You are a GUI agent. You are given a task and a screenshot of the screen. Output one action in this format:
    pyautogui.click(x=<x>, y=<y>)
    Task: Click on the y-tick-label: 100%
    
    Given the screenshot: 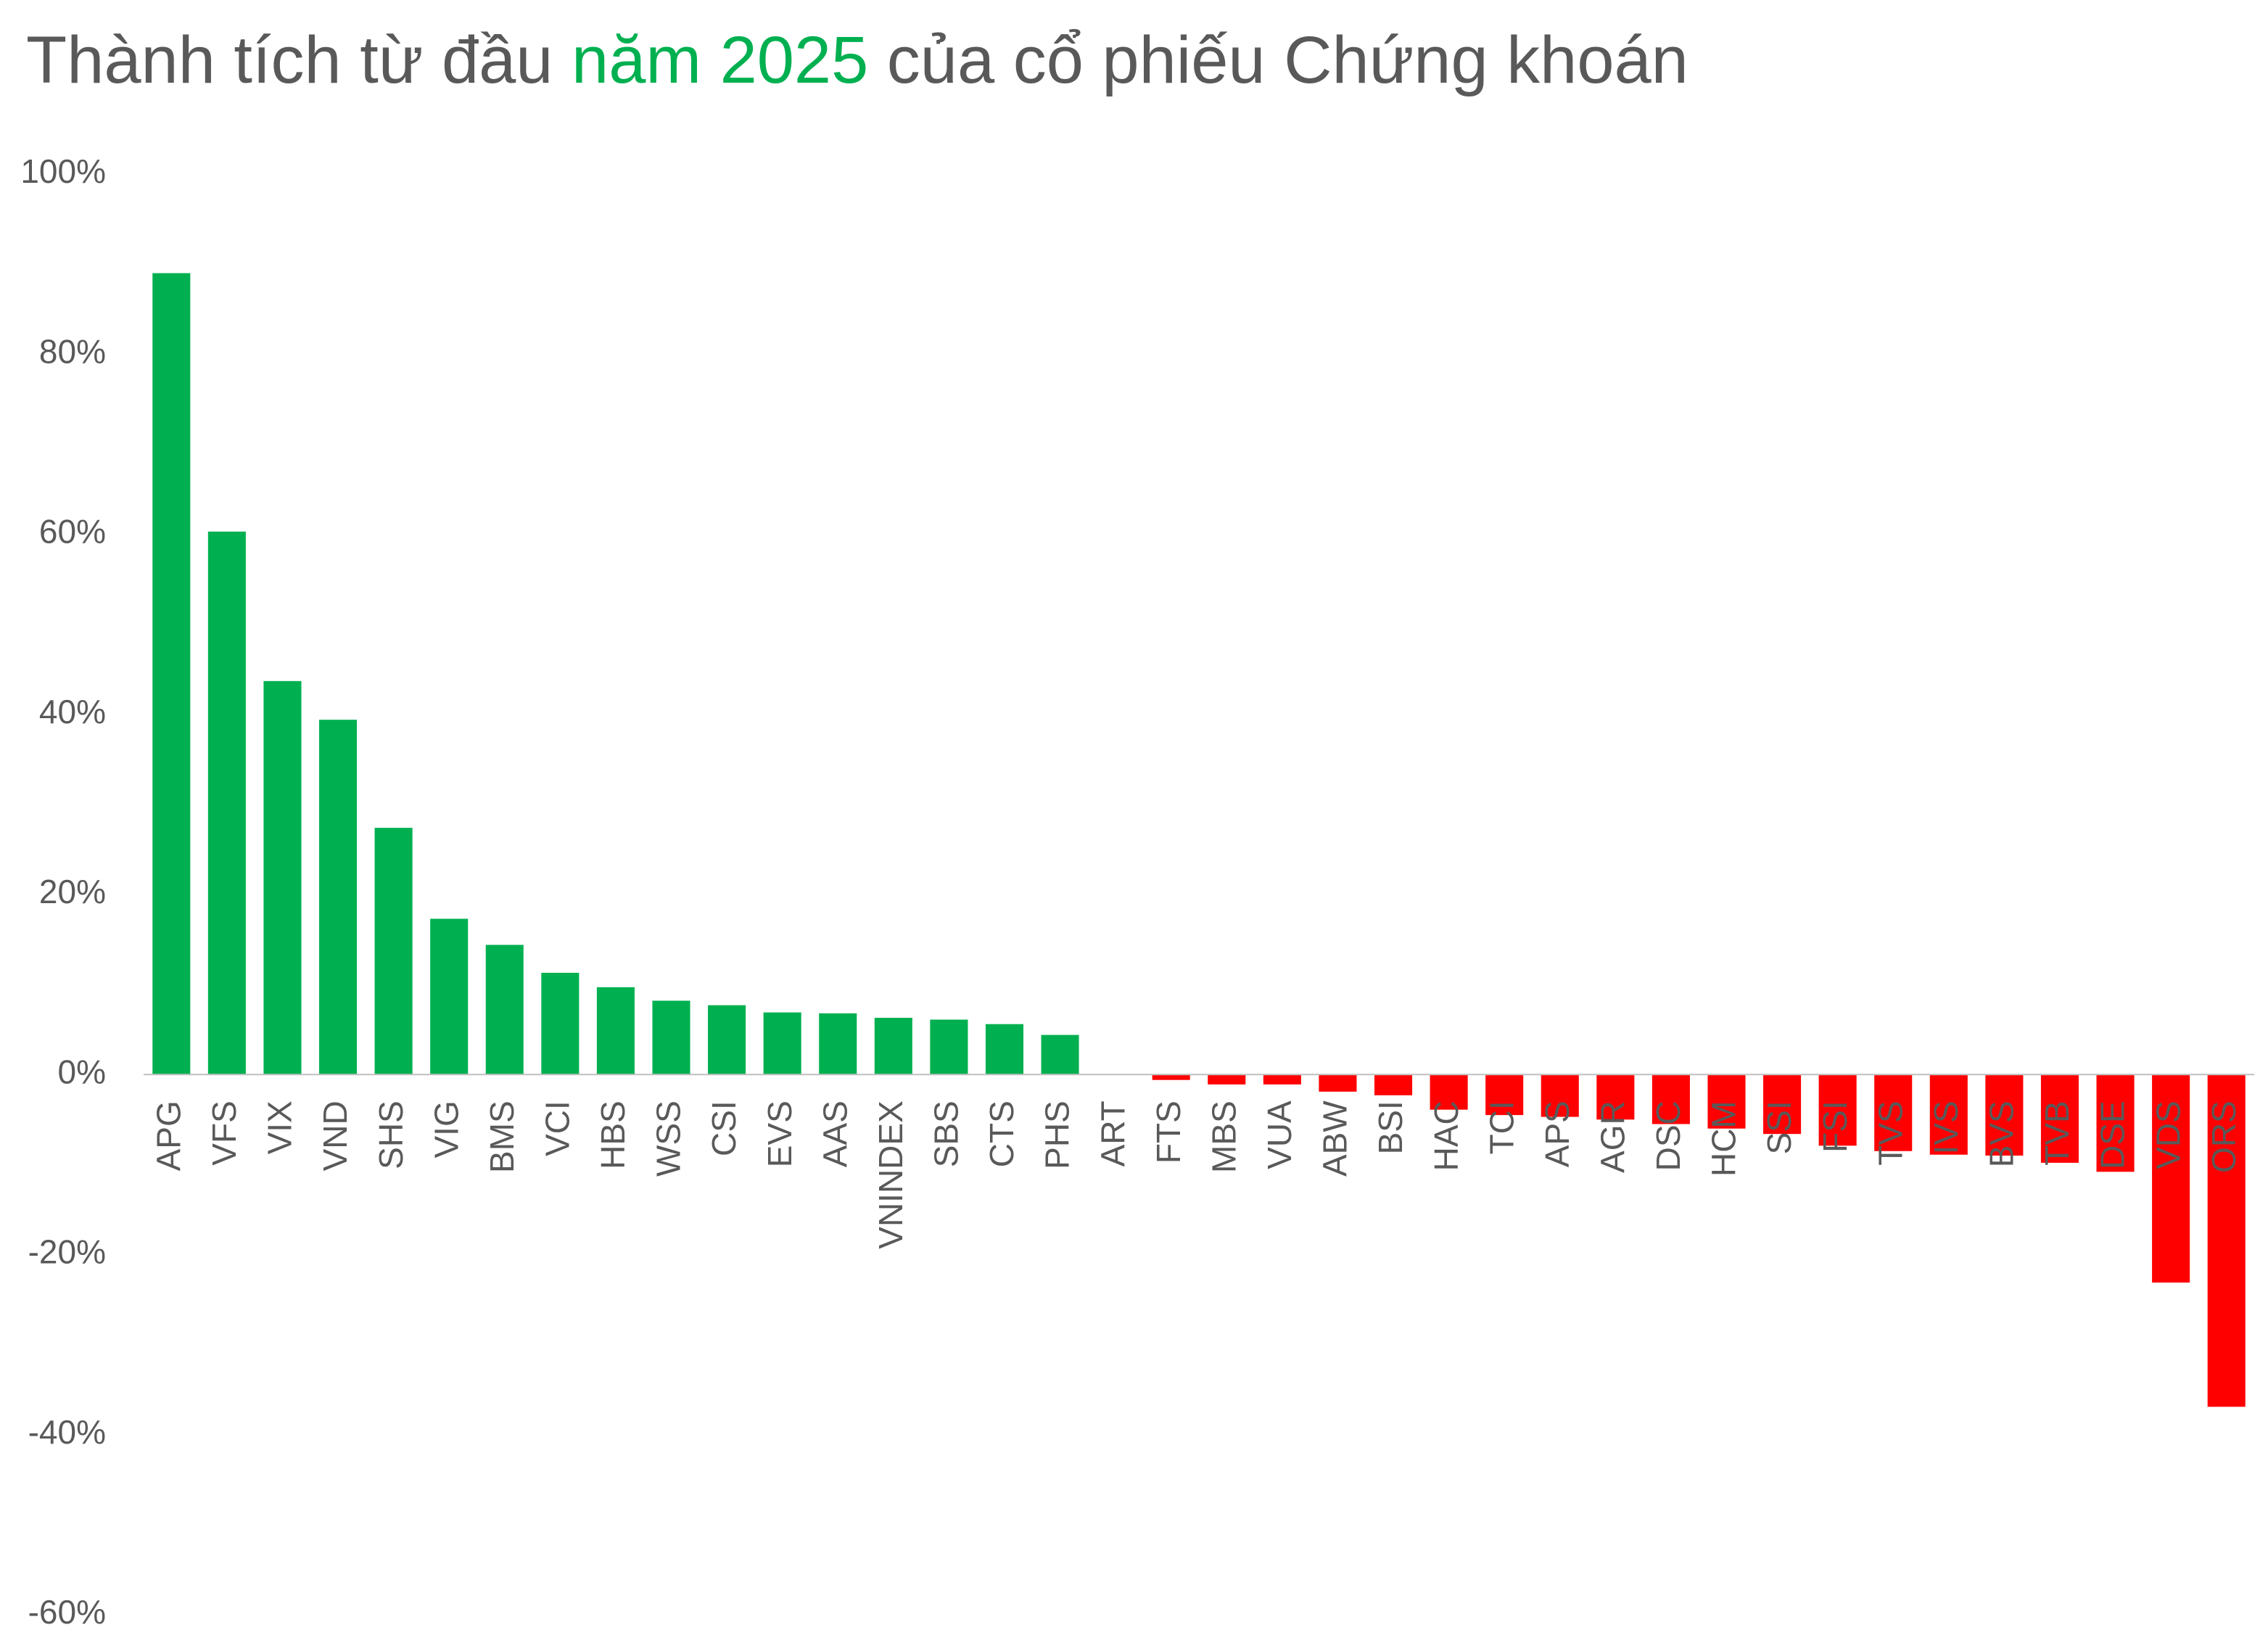 What is the action you would take?
    pyautogui.click(x=63, y=171)
    